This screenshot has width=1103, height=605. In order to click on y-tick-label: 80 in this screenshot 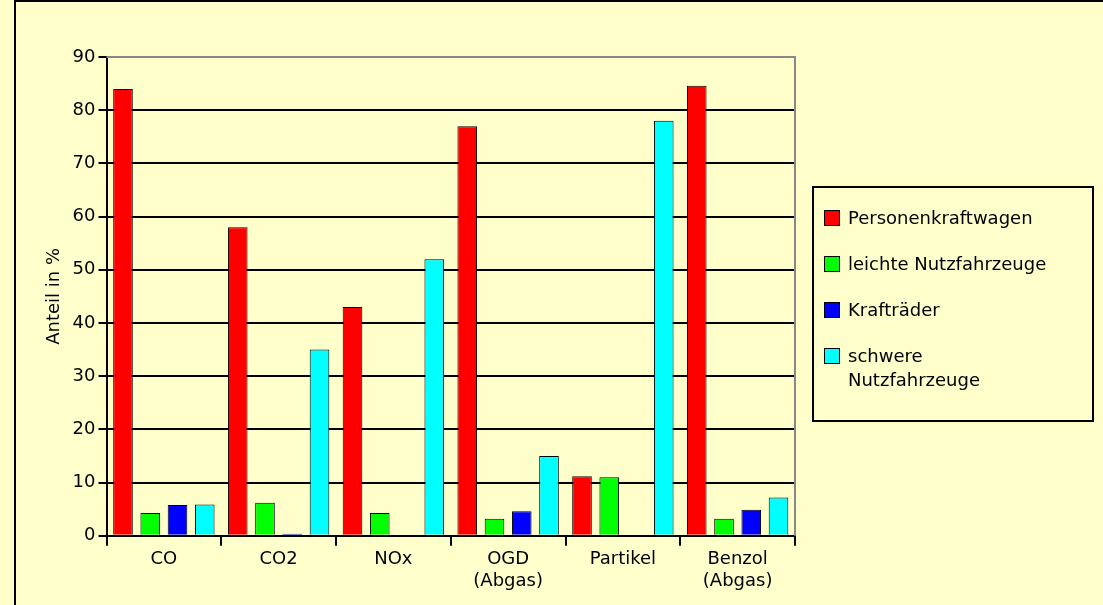, I will do `click(84, 108)`.